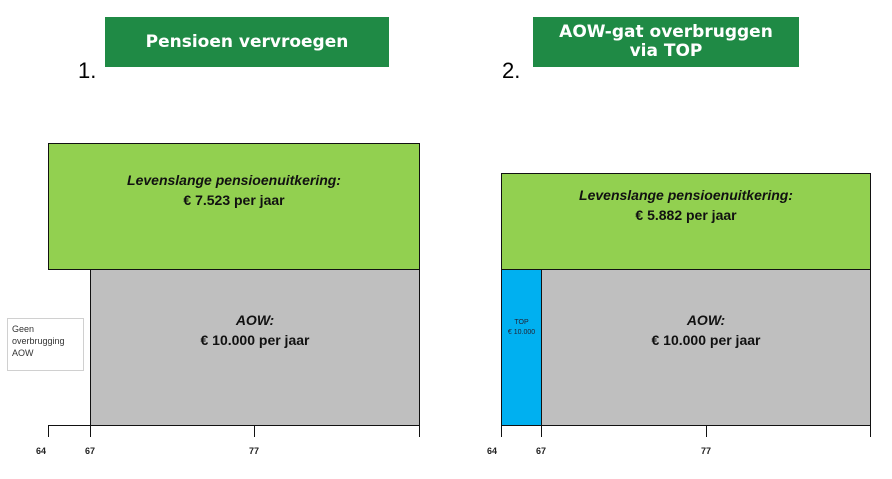 Image resolution: width=892 pixels, height=479 pixels. I want to click on no-bridging-note: Geen overbrugging AOW, so click(45, 344).